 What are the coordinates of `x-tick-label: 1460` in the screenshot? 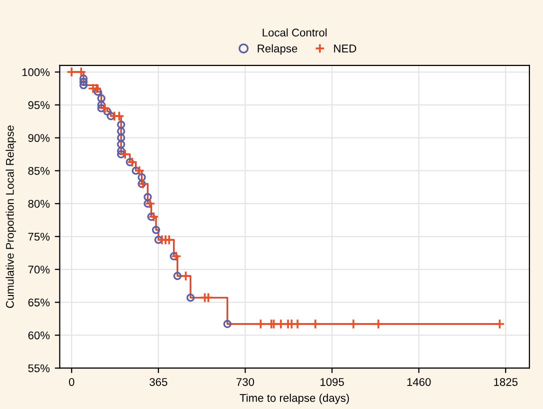 It's located at (419, 382).